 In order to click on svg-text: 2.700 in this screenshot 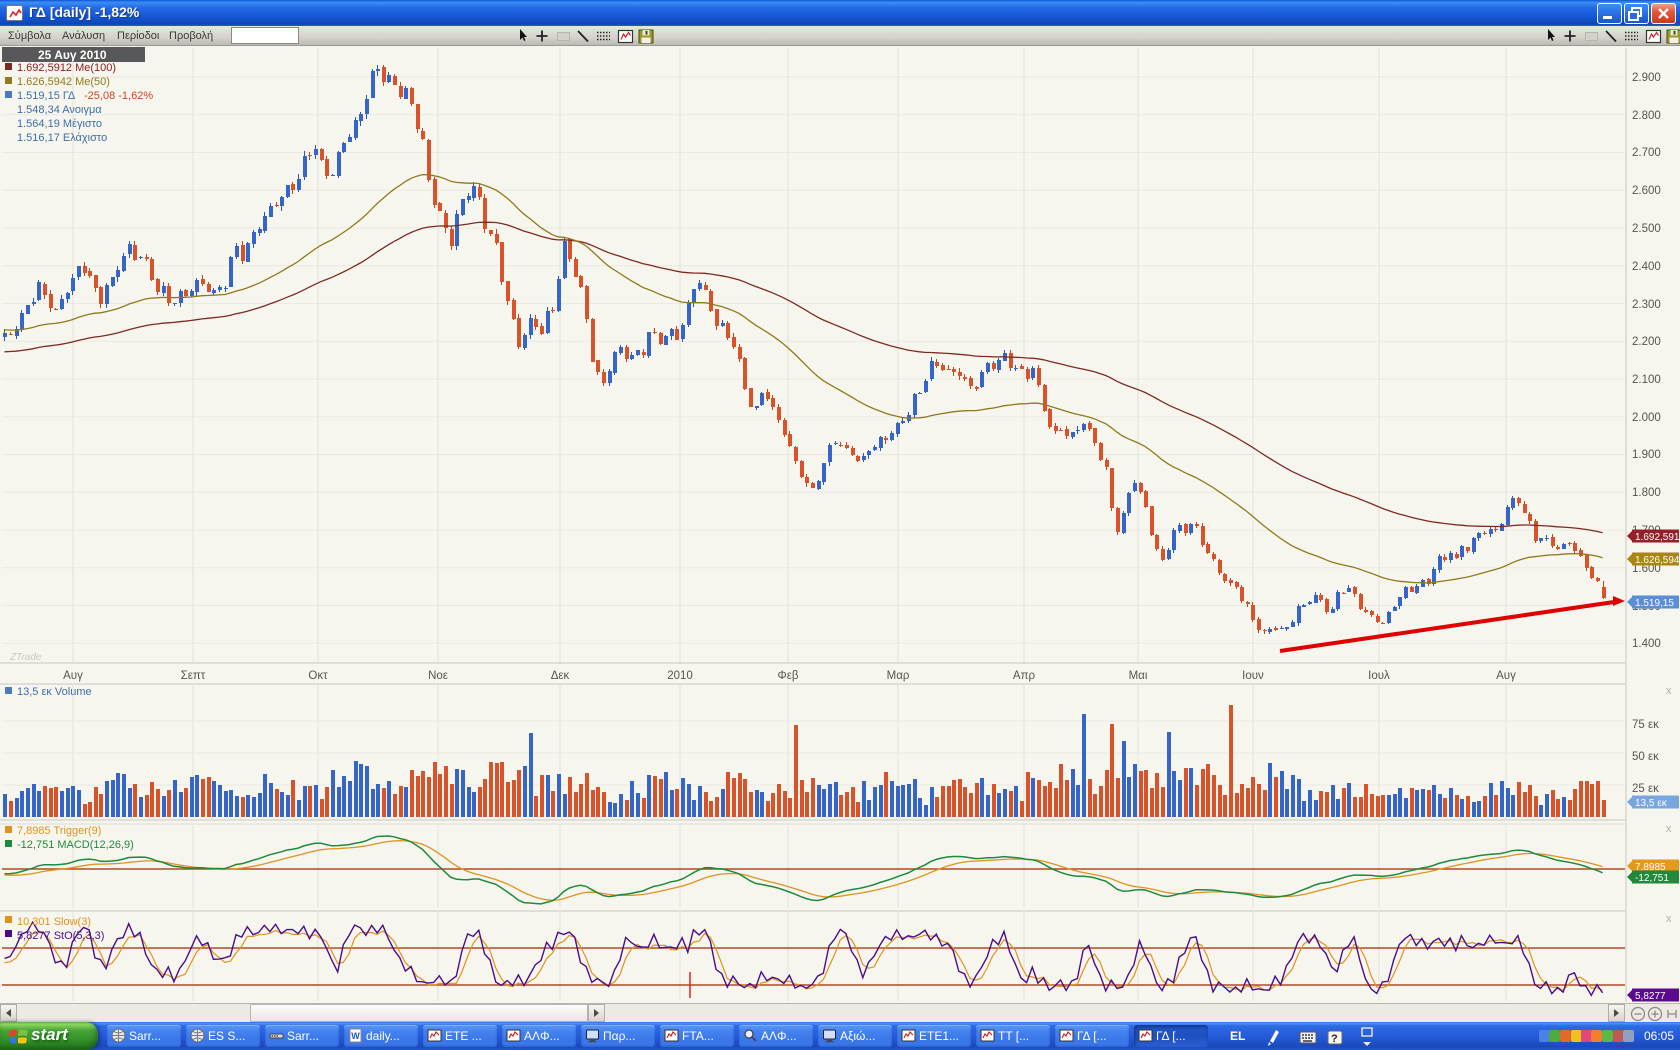, I will do `click(1646, 153)`.